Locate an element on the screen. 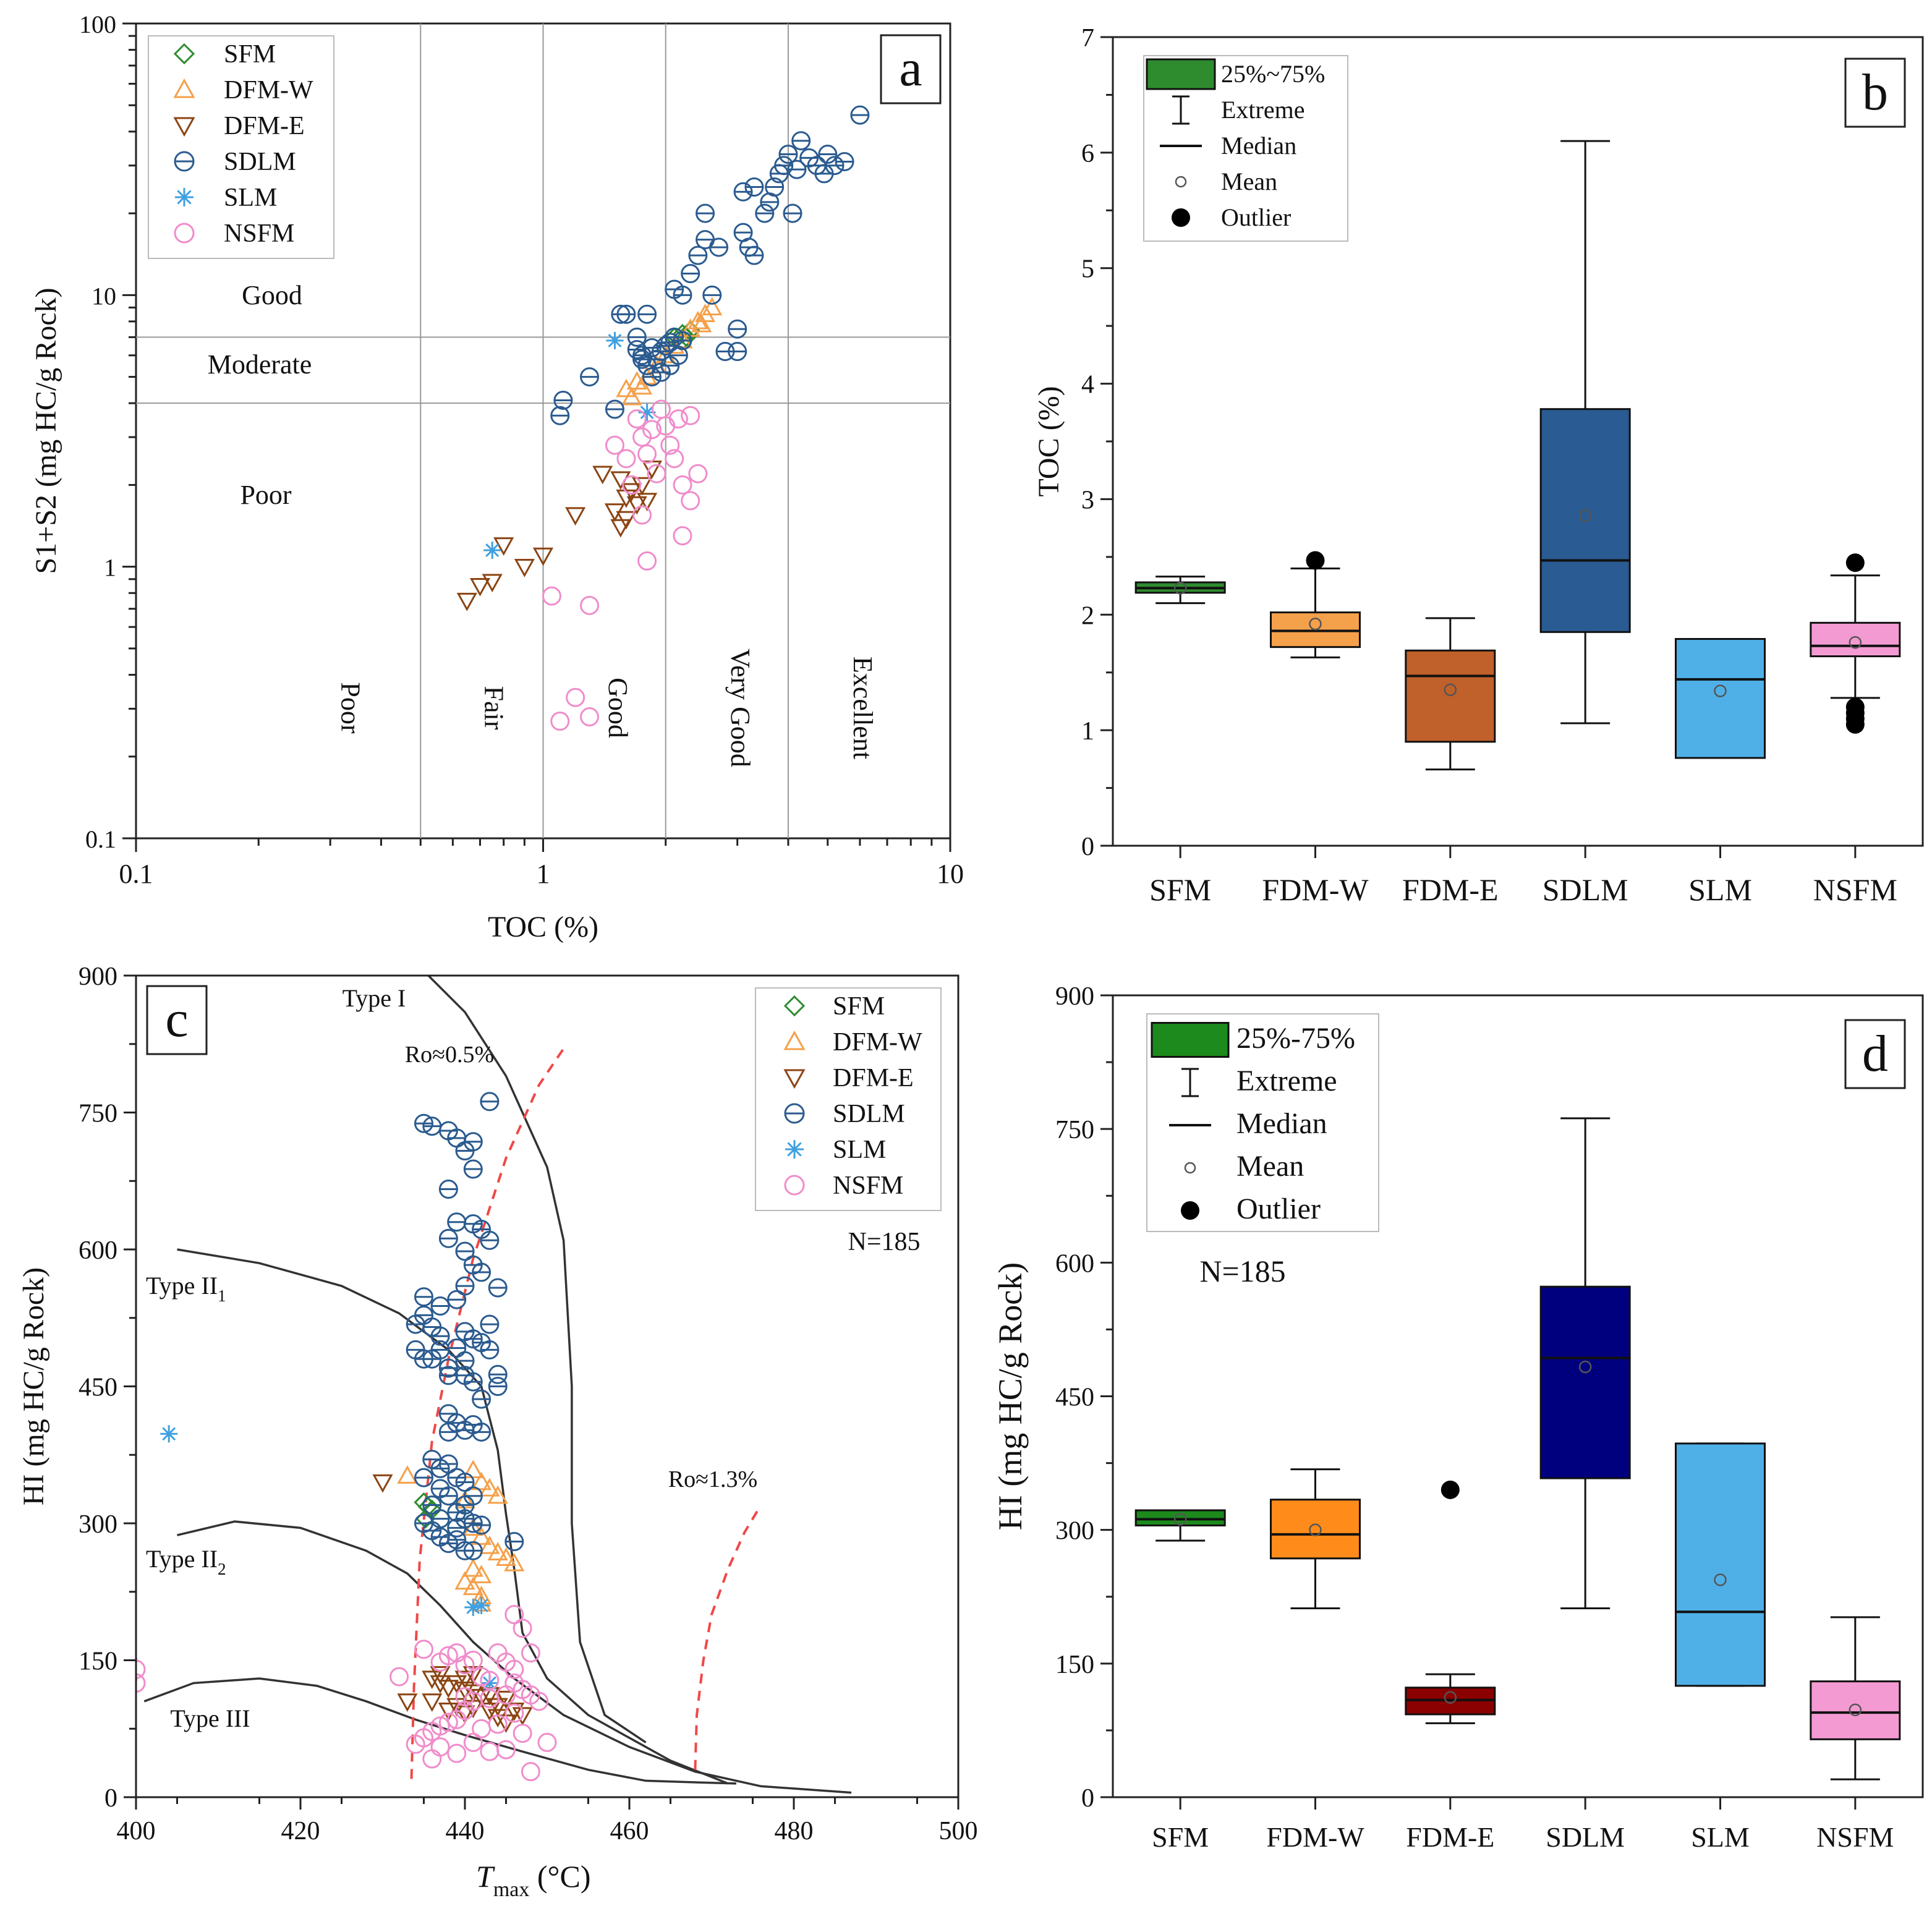 The width and height of the screenshot is (1932, 1906). y-tick-label: 2 is located at coordinates (1087, 616).